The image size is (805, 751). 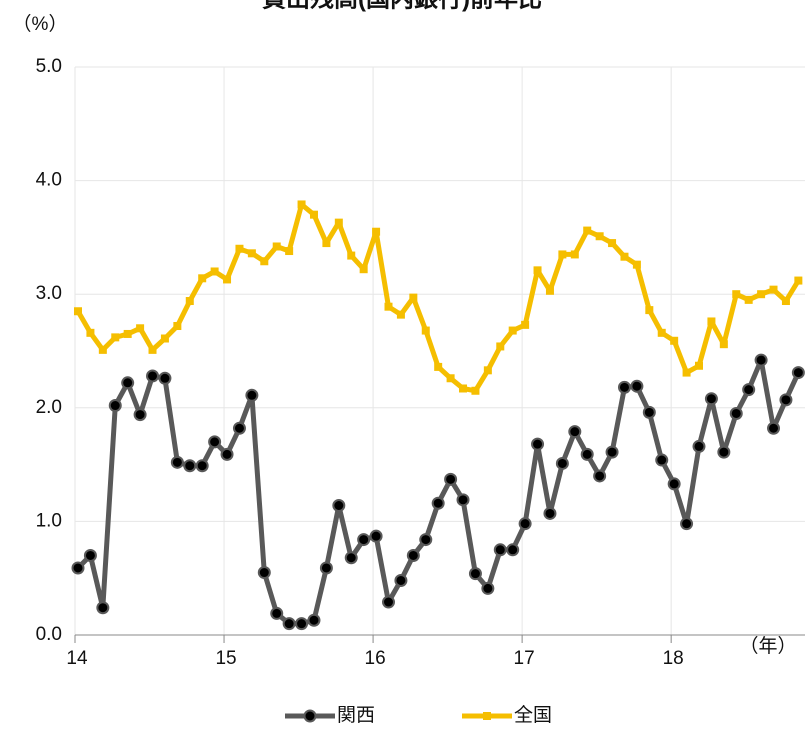 What do you see at coordinates (402, 6) in the screenshot?
I see `chart-title: 貸出残高(国内銀行)前年比` at bounding box center [402, 6].